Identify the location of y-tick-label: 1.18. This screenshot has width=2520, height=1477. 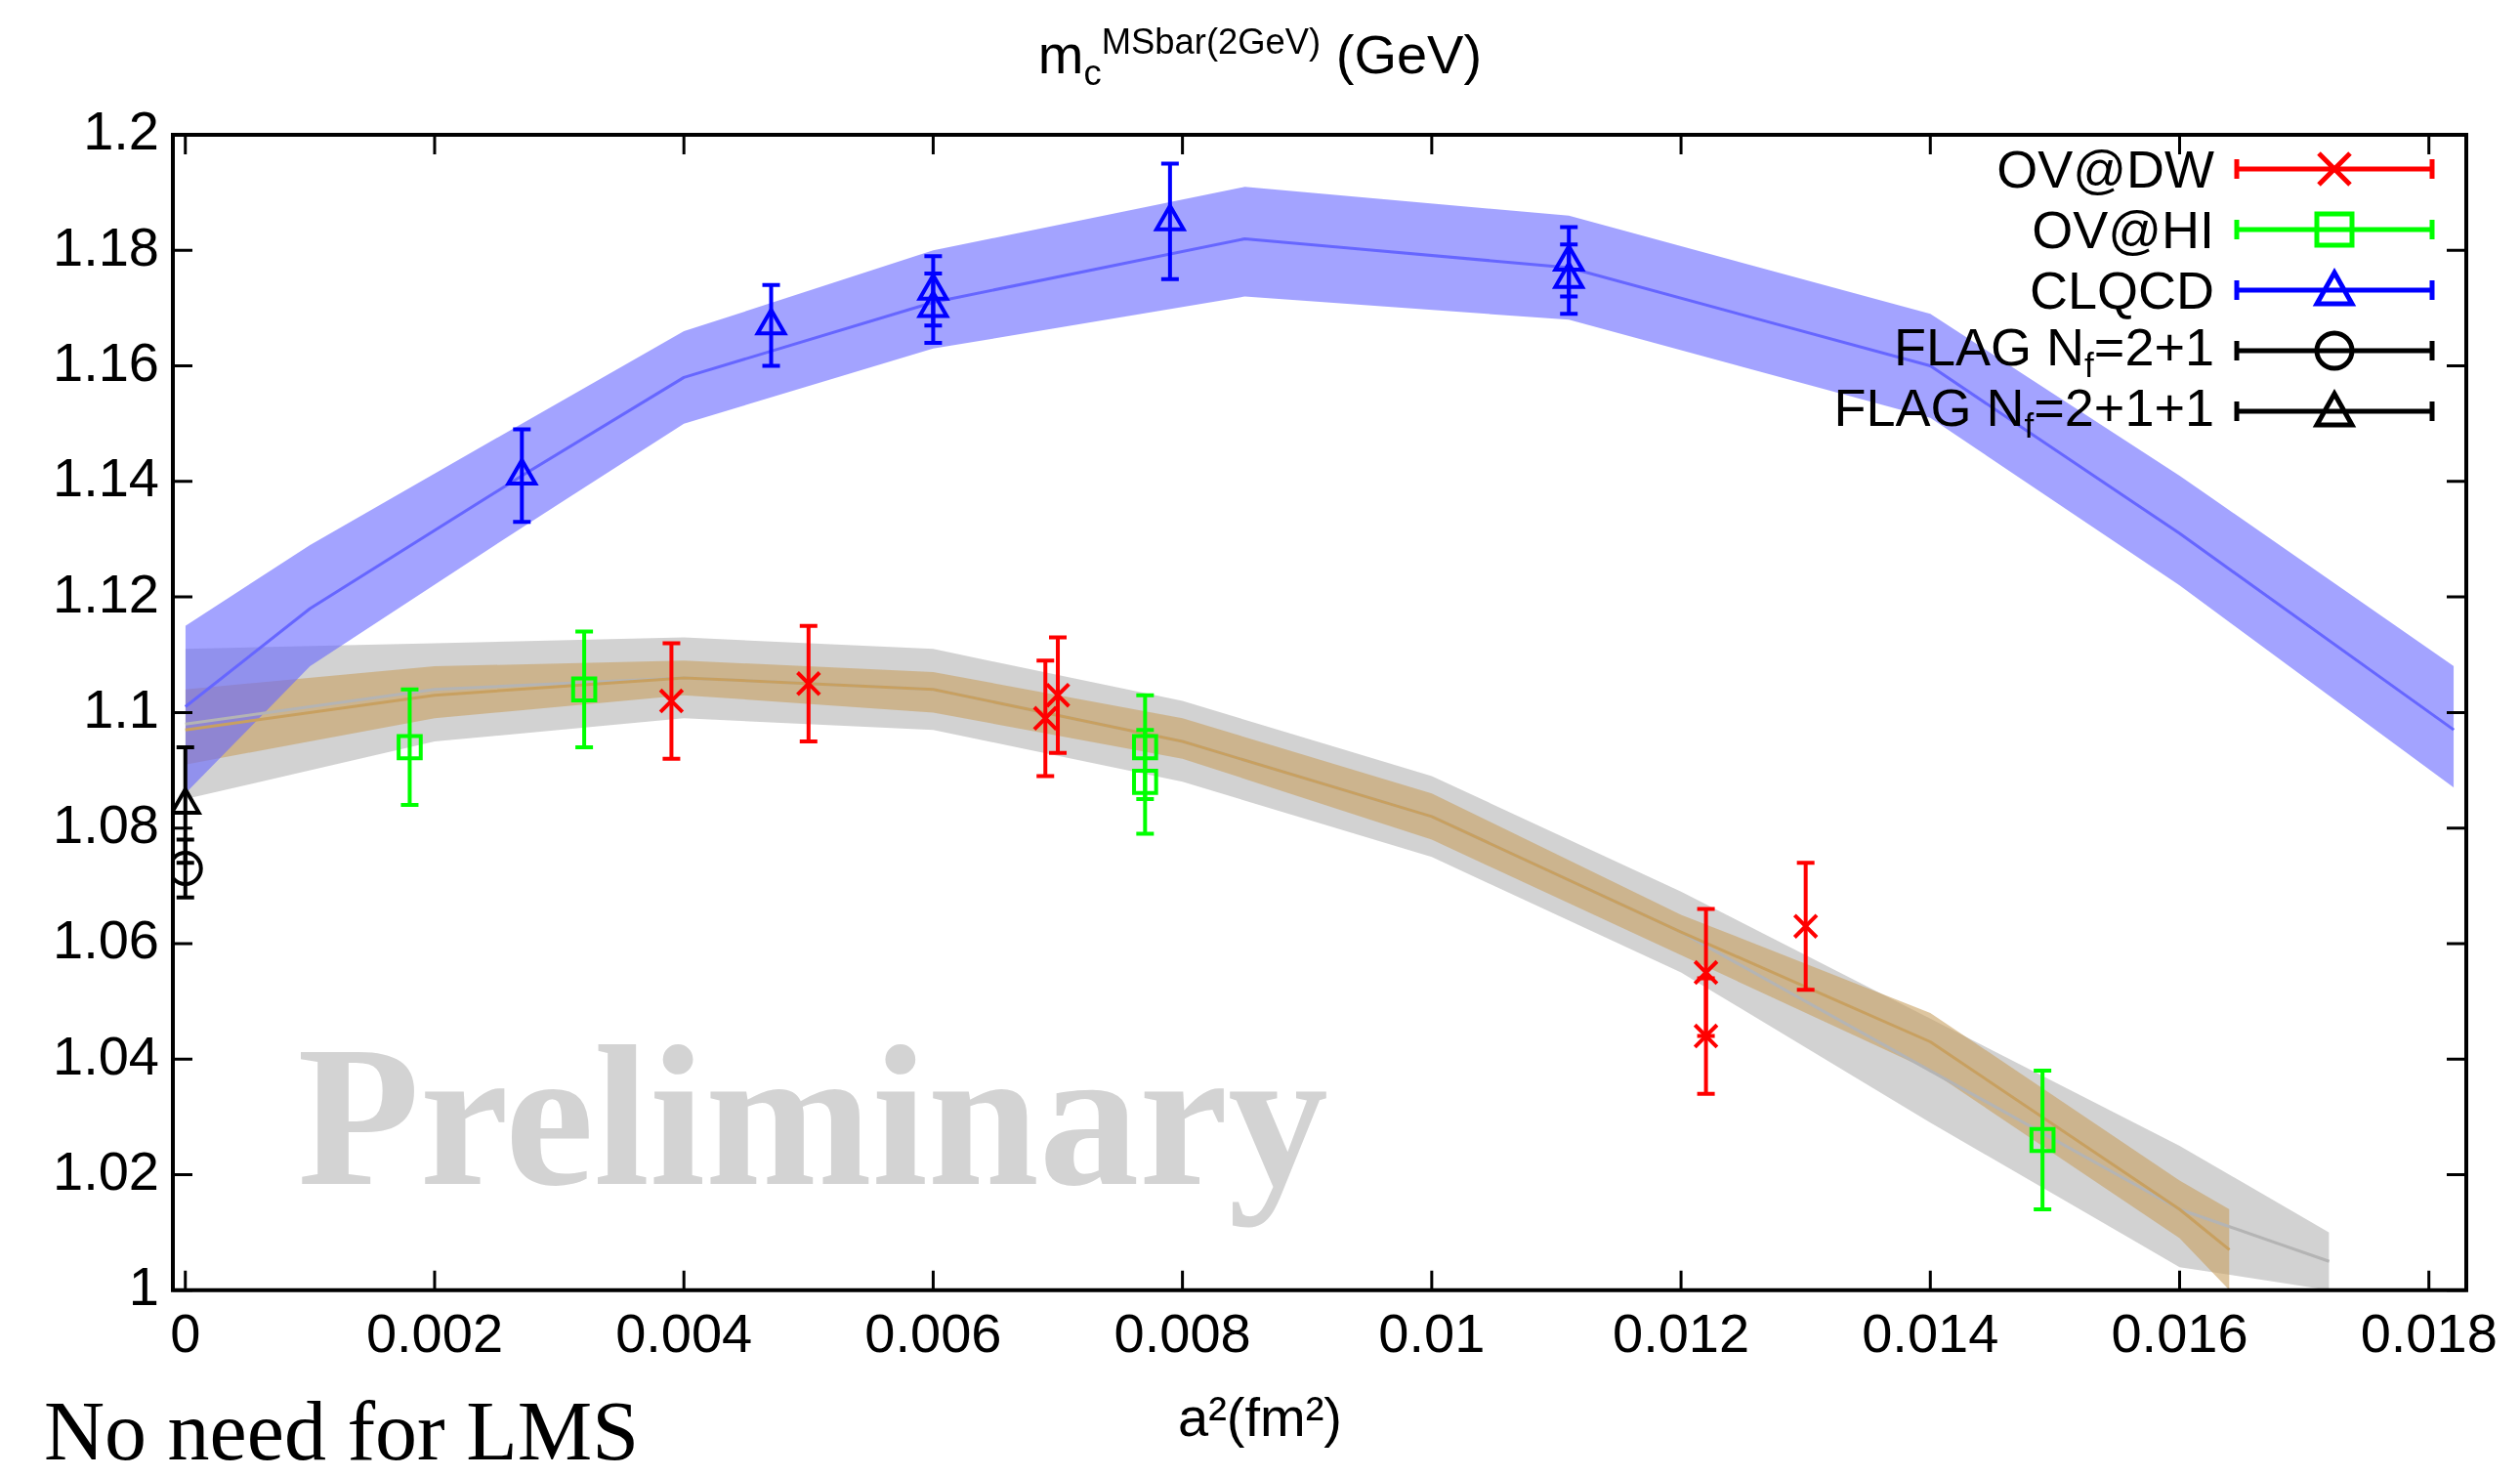
(105, 246).